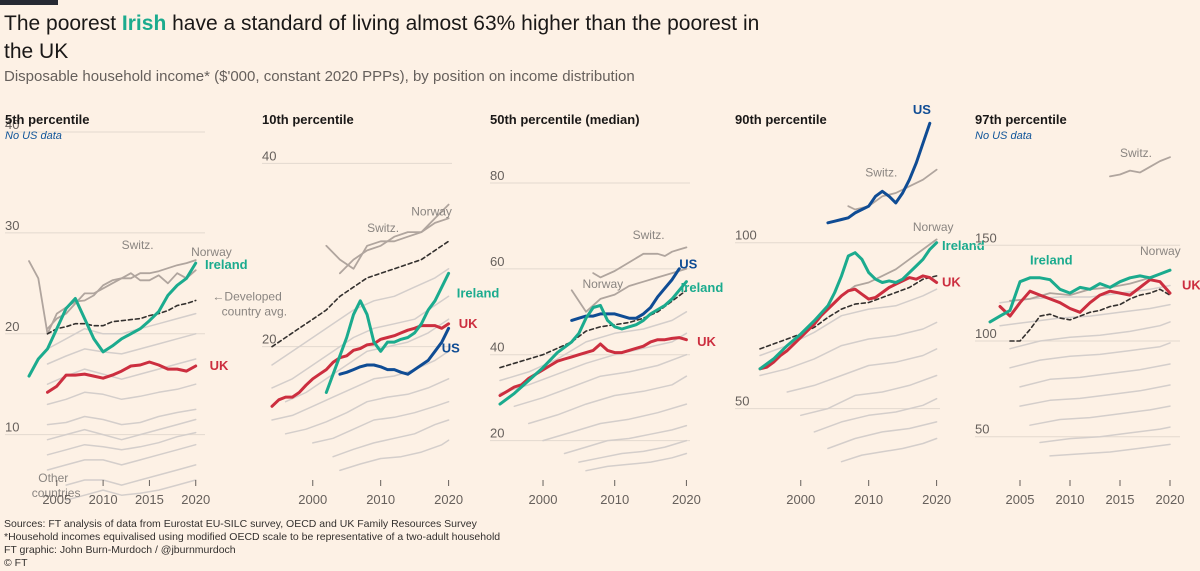 Image resolution: width=1200 pixels, height=571 pixels. Describe the element at coordinates (254, 312) in the screenshot. I see `annotation: country avg.` at that location.